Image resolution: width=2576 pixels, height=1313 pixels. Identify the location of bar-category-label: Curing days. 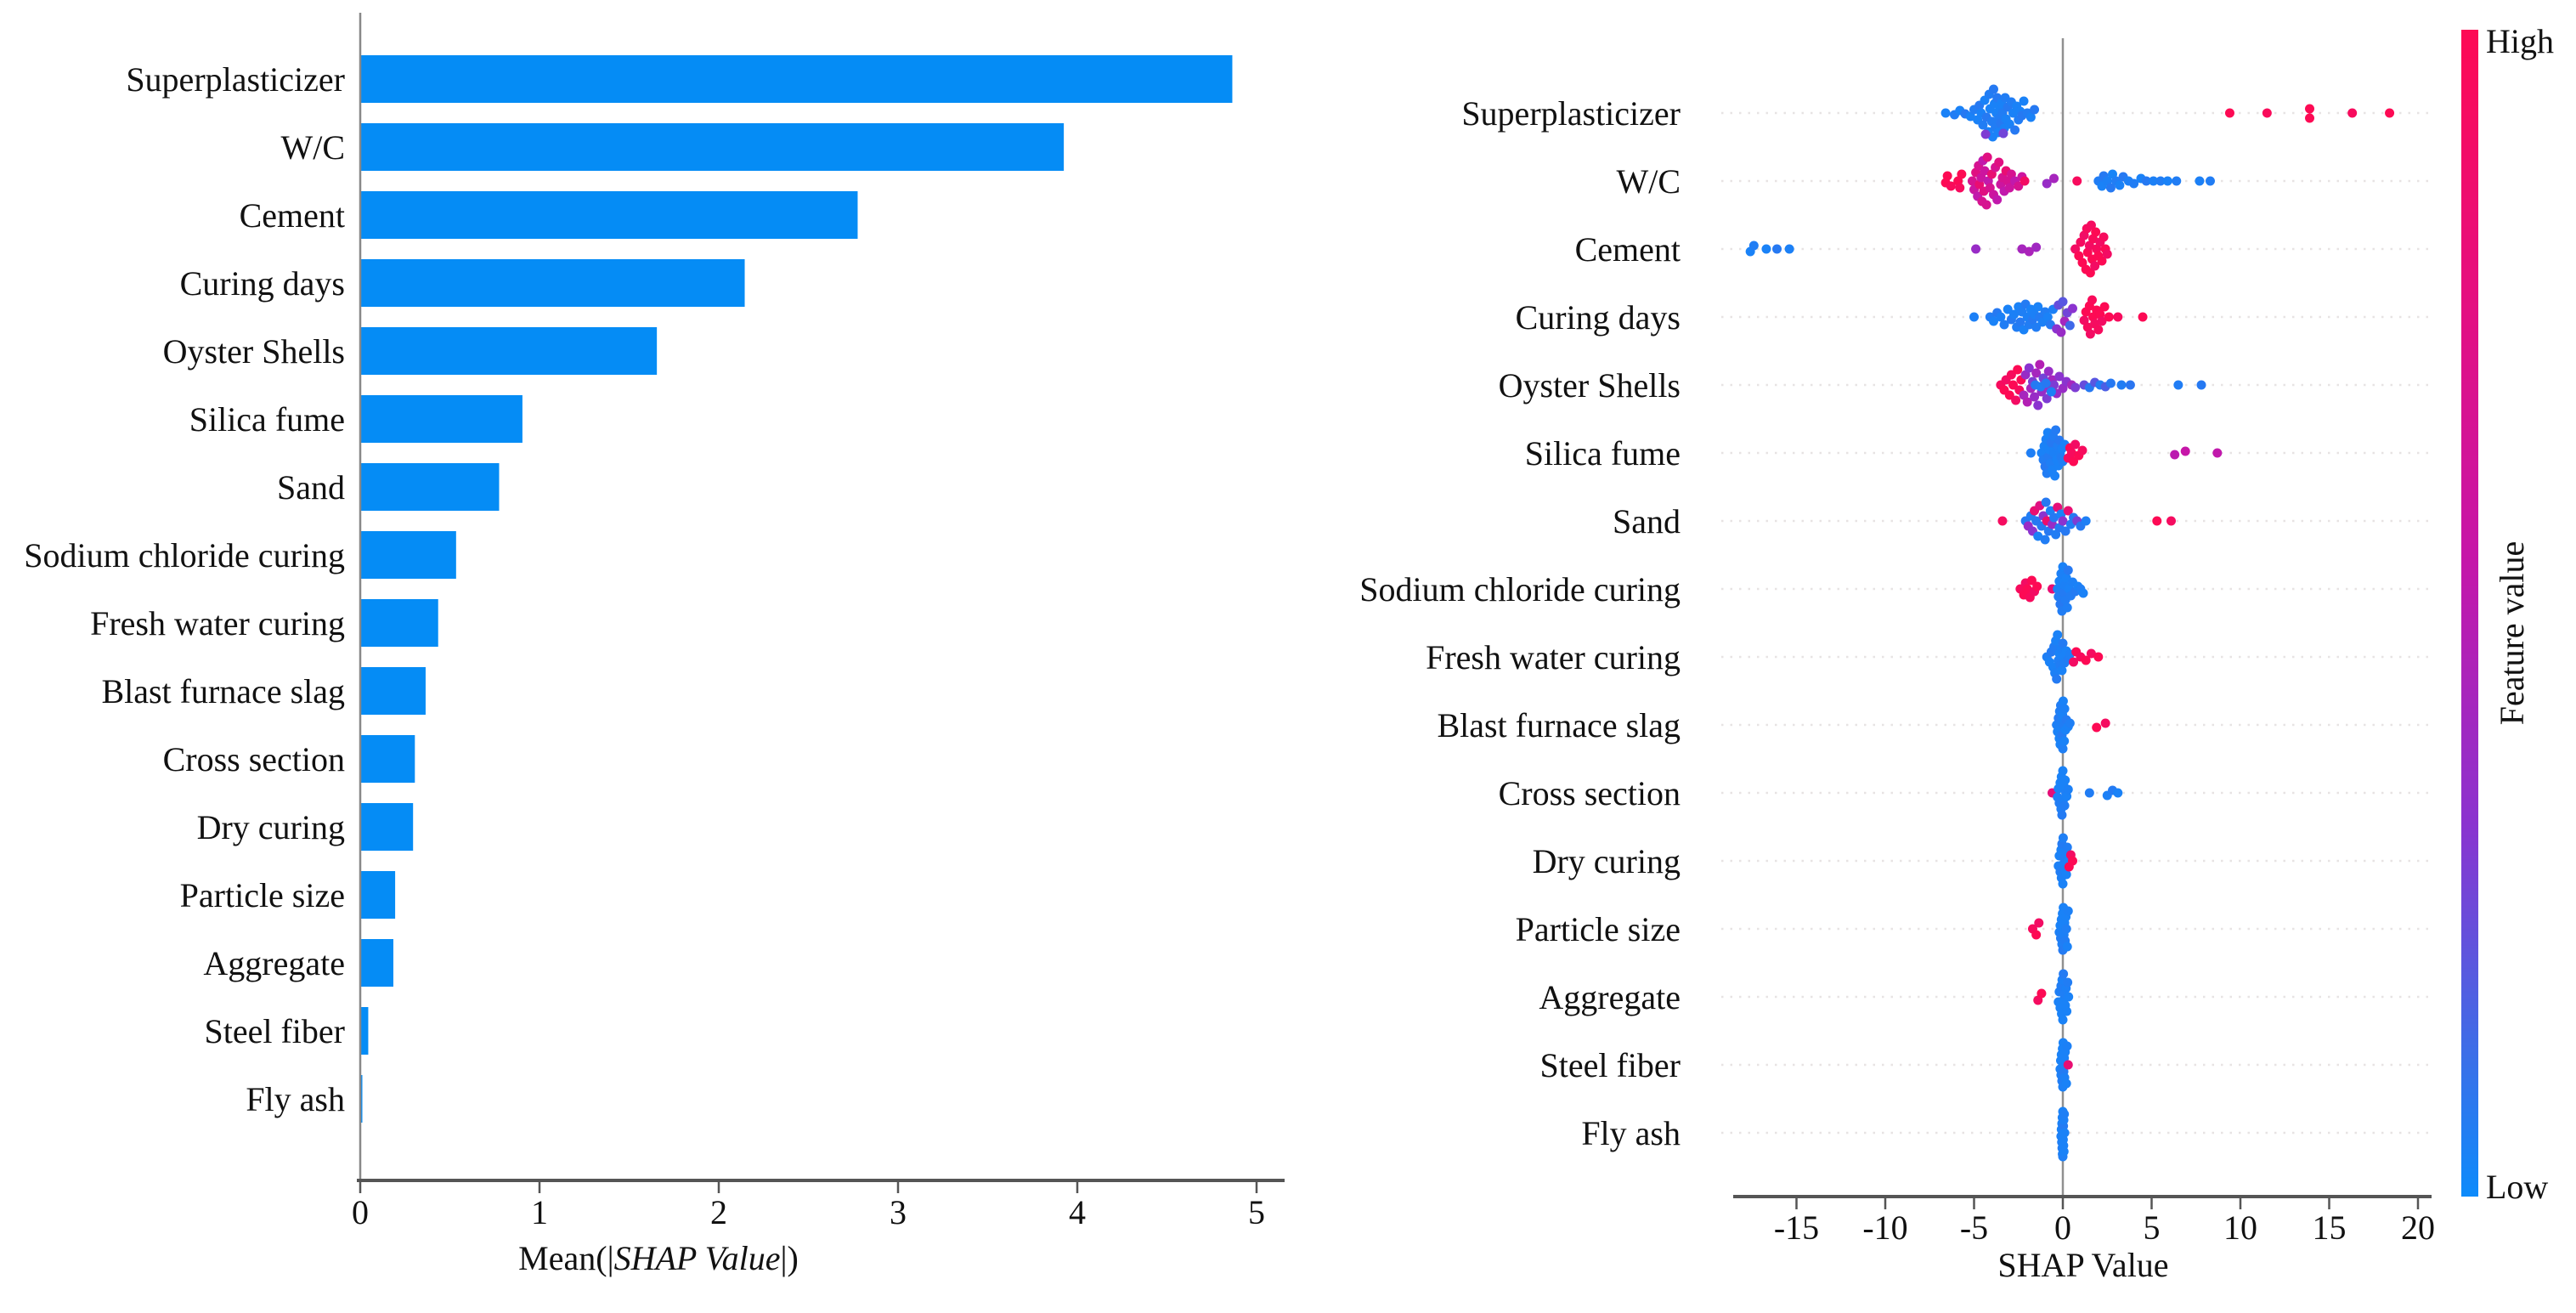
(262, 283).